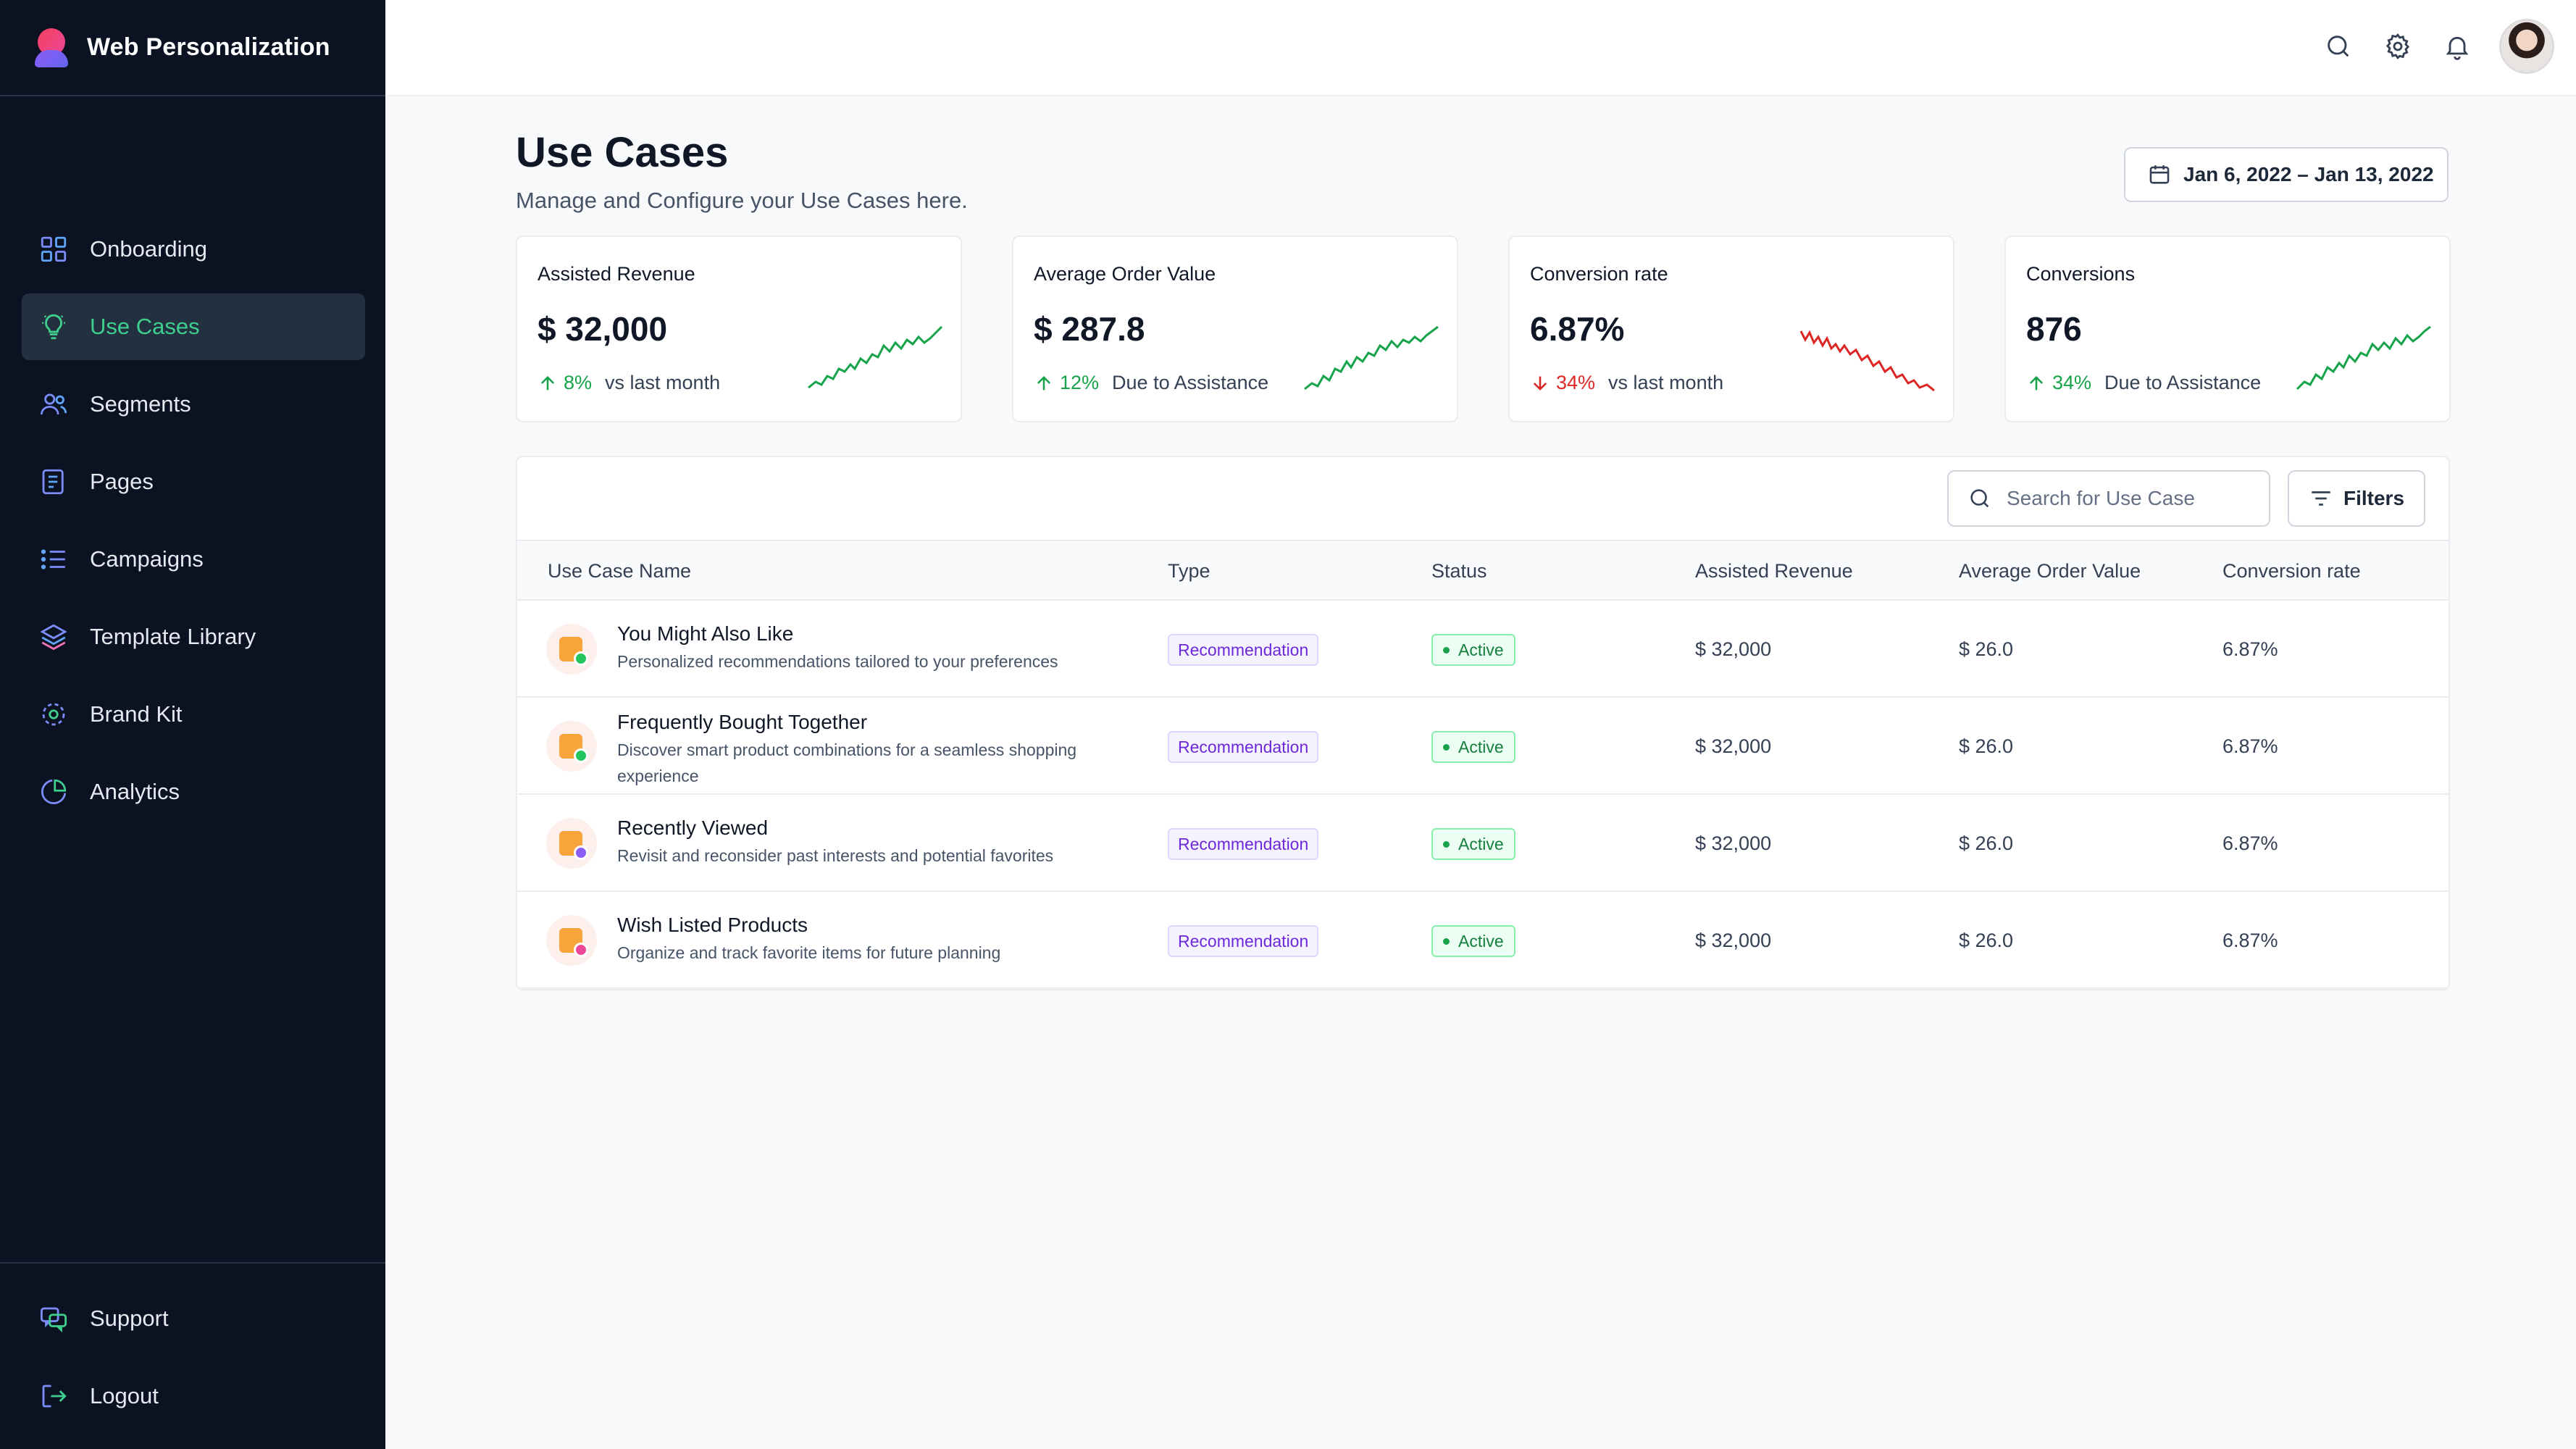  What do you see at coordinates (712, 925) in the screenshot?
I see `use-case-name: Wish Listed Products` at bounding box center [712, 925].